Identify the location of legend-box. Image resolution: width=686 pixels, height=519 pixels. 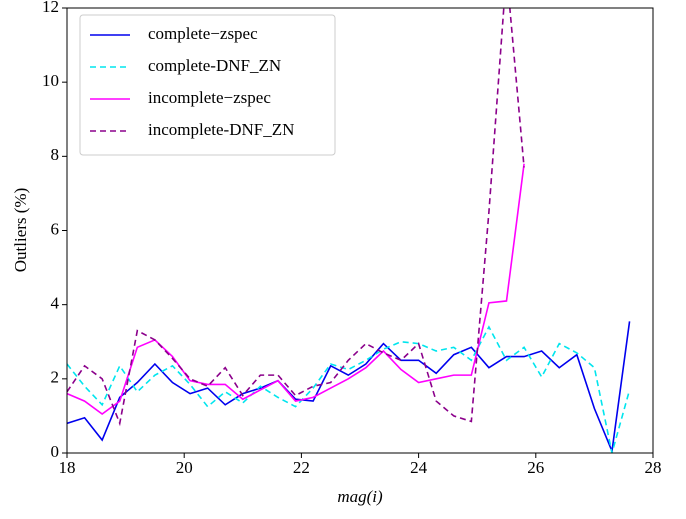
(207, 85).